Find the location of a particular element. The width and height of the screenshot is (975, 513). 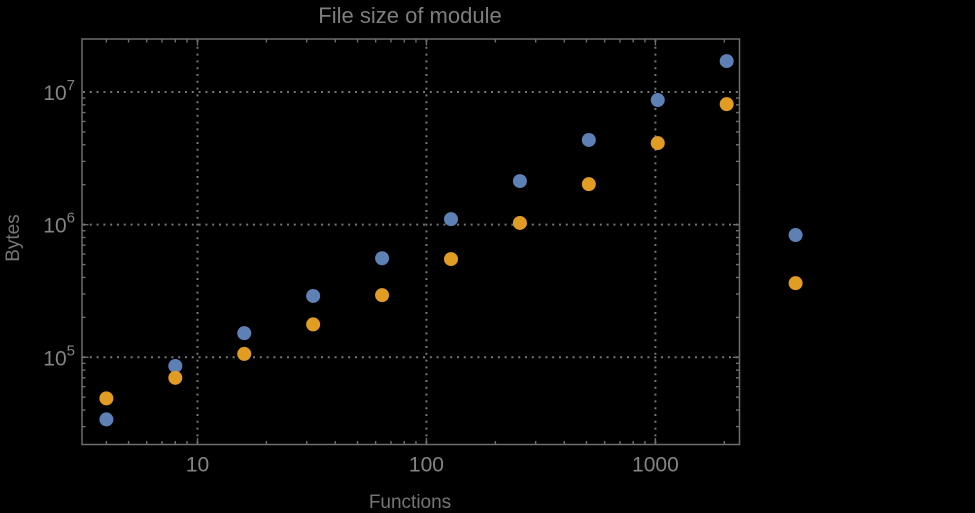

x-tick-label: 100 is located at coordinates (426, 465).